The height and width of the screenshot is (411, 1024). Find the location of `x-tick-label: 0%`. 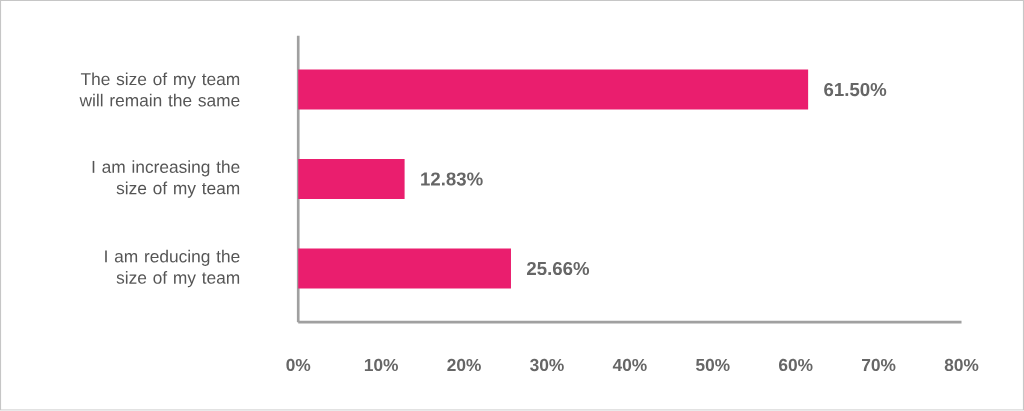

x-tick-label: 0% is located at coordinates (298, 365).